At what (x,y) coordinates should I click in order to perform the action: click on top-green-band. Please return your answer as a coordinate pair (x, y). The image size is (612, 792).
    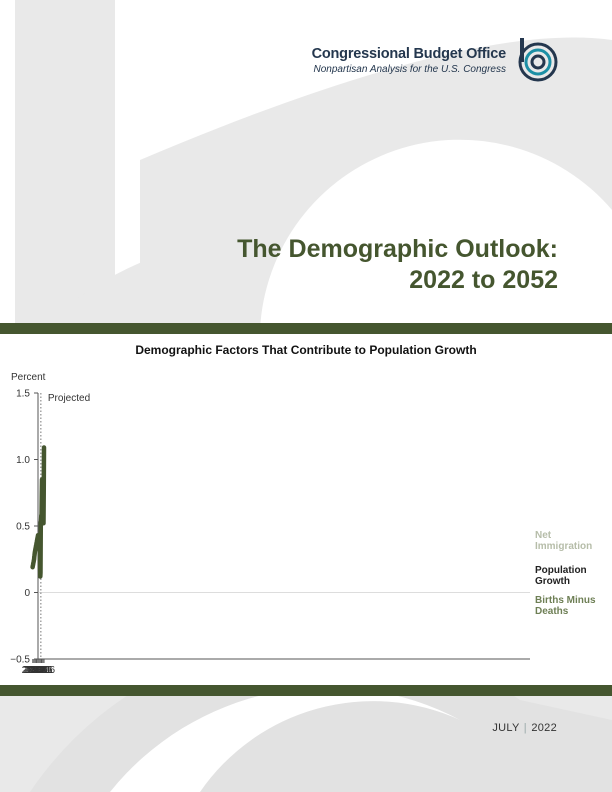
    Looking at the image, I should click on (306, 328).